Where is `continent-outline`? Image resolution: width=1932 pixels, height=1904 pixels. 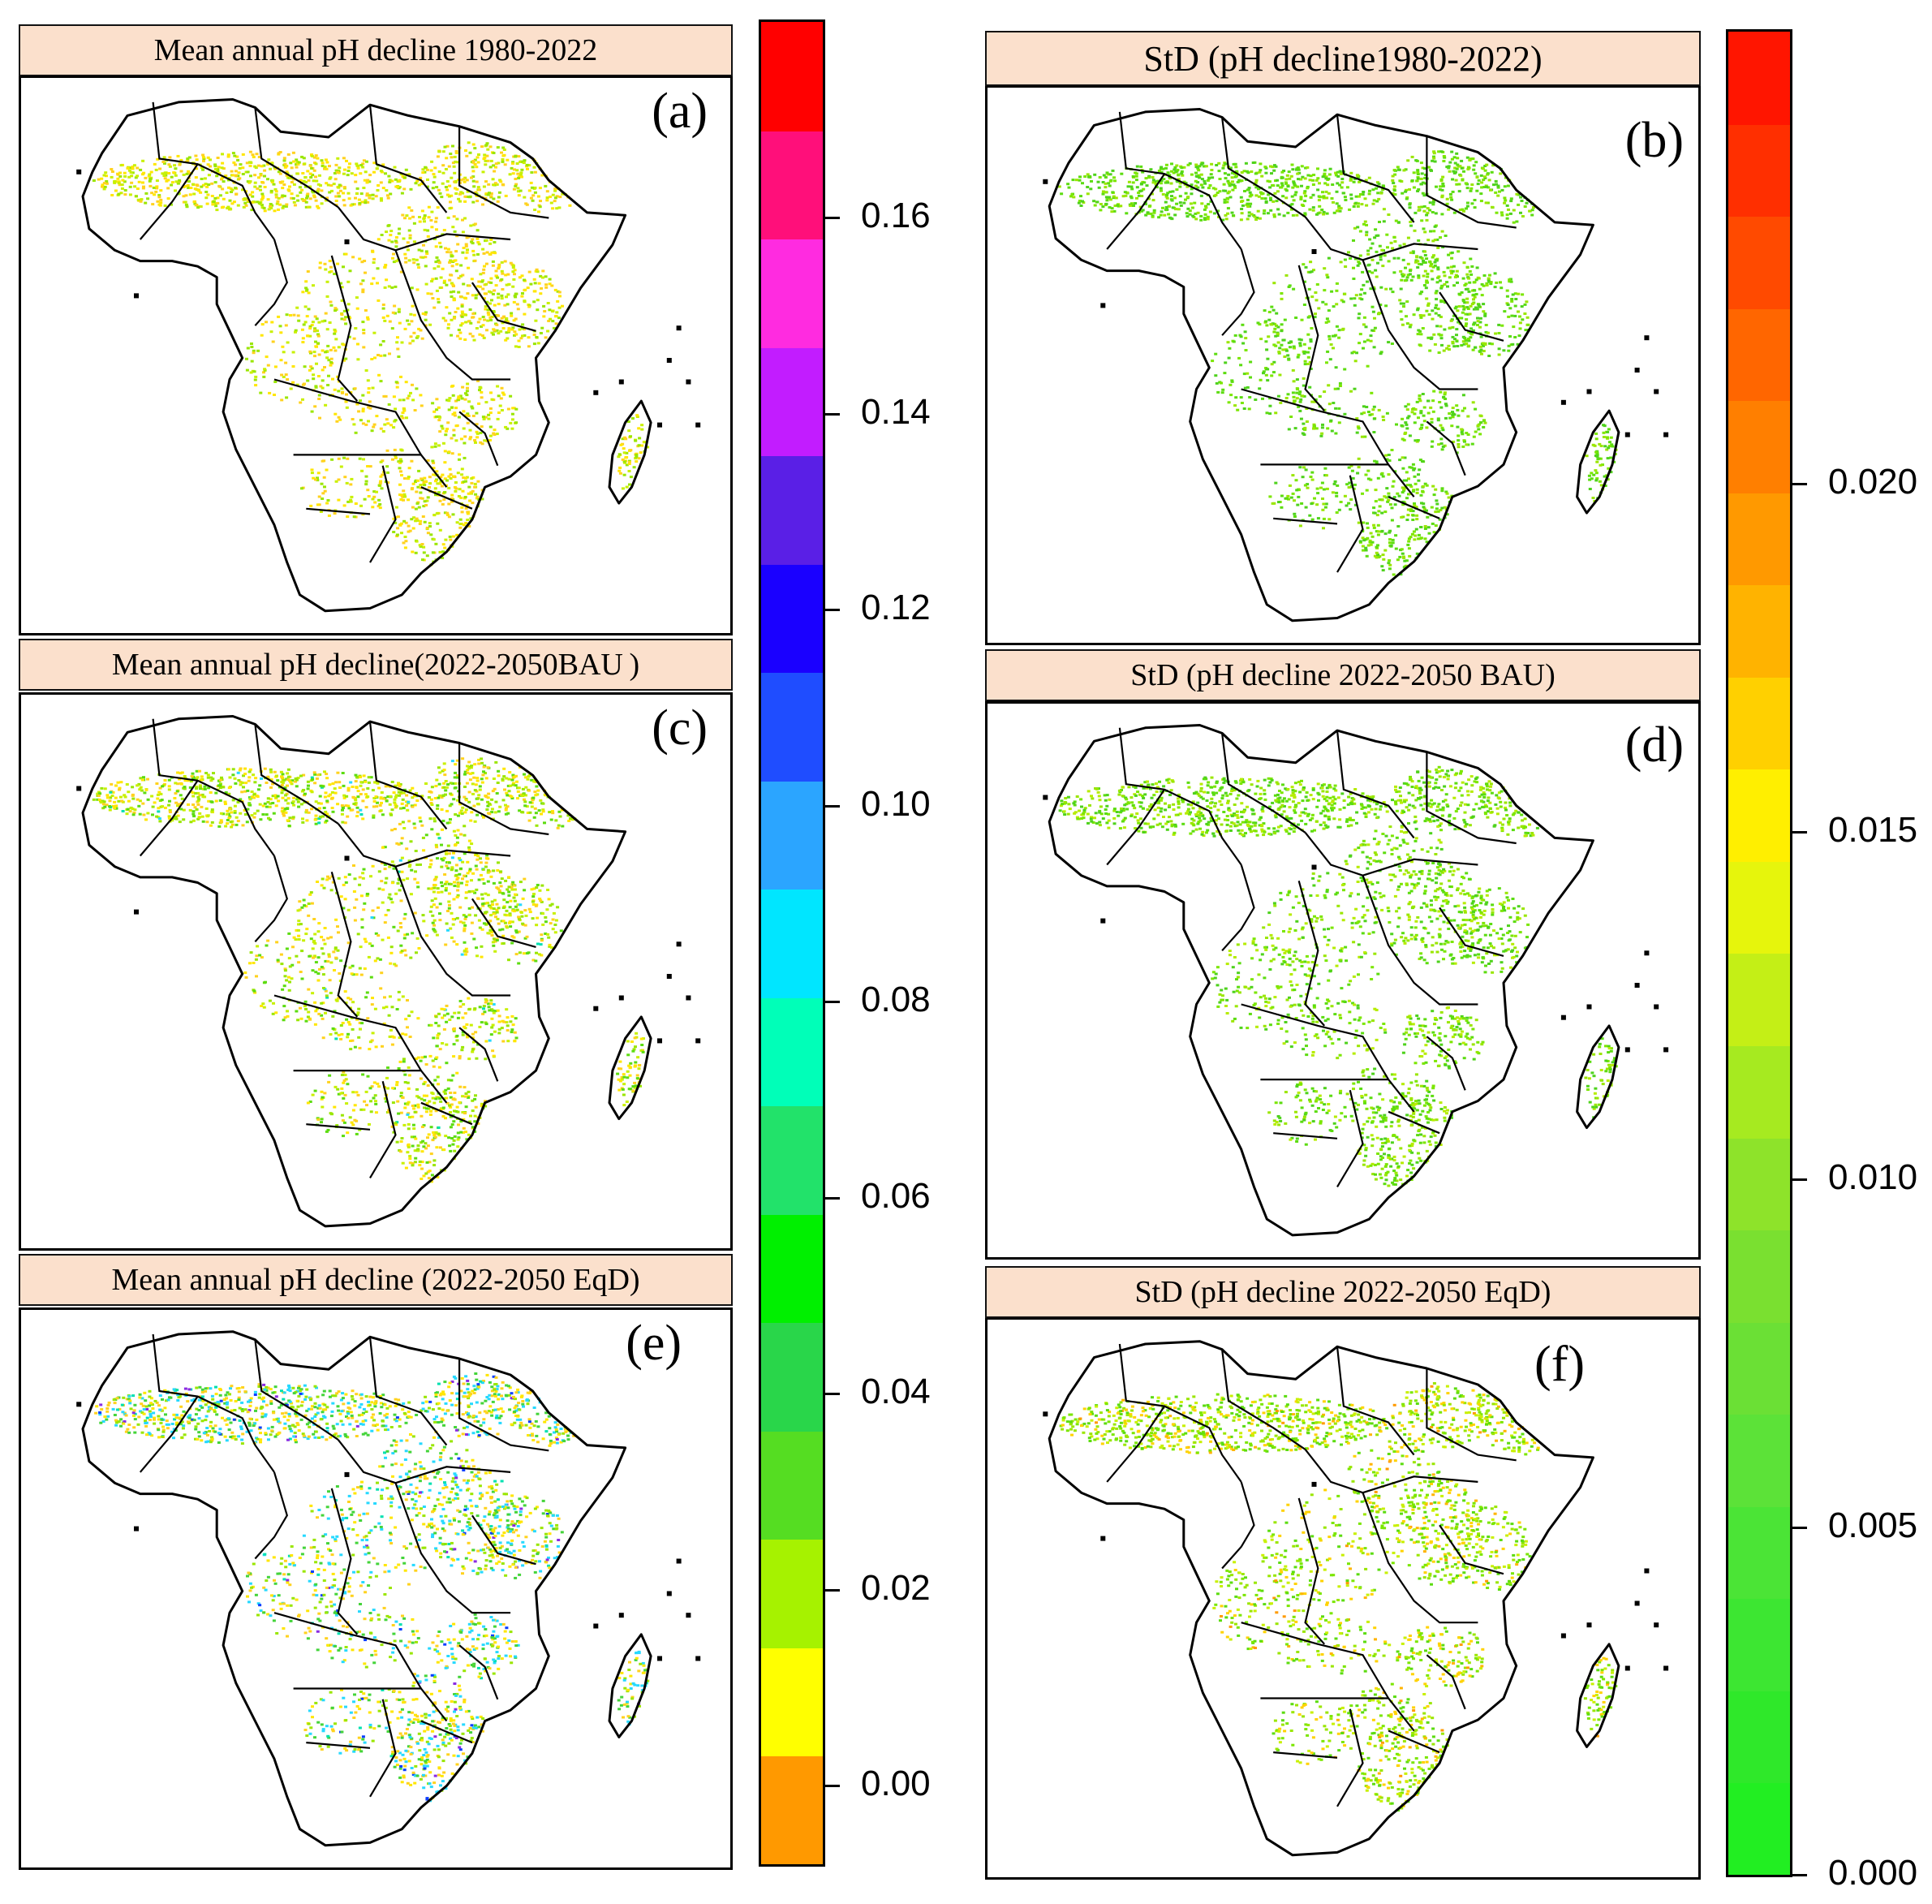
continent-outline is located at coordinates (354, 356).